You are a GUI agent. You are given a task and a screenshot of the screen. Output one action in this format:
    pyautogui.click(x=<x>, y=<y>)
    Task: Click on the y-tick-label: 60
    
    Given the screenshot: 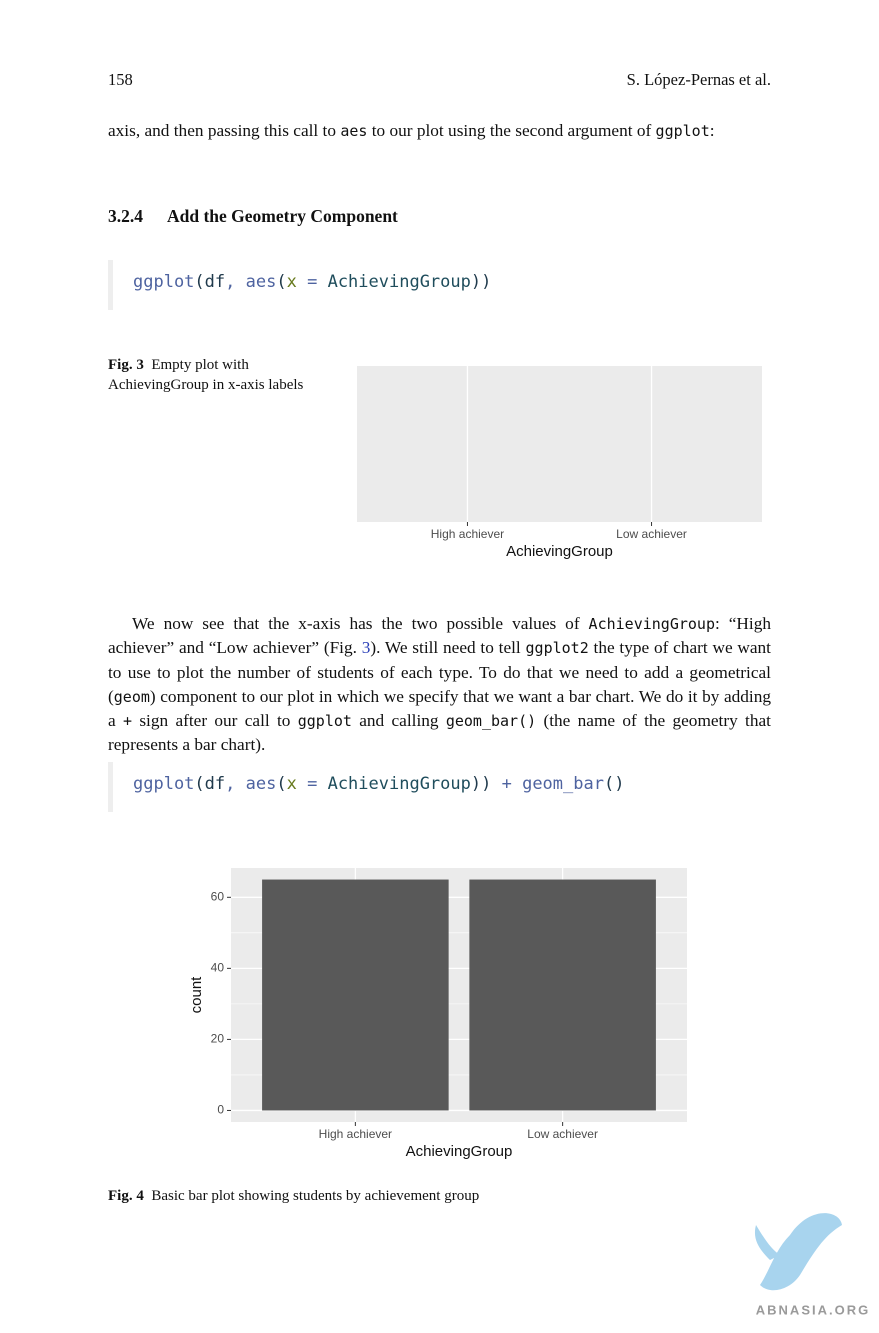 What is the action you would take?
    pyautogui.click(x=218, y=896)
    